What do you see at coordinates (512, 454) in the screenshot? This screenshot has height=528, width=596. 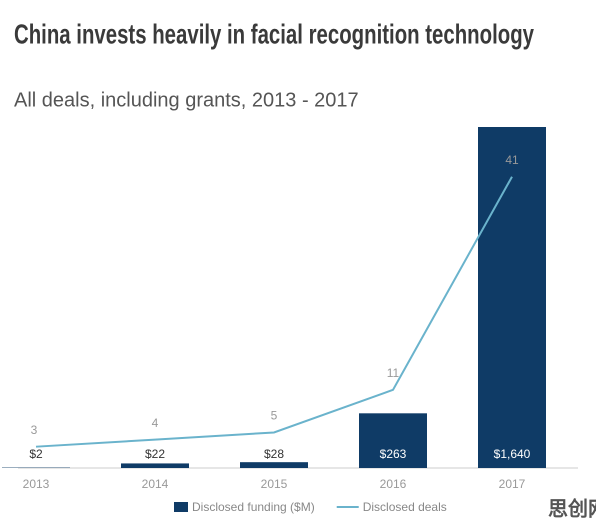 I see `bar-value-label: $1,640` at bounding box center [512, 454].